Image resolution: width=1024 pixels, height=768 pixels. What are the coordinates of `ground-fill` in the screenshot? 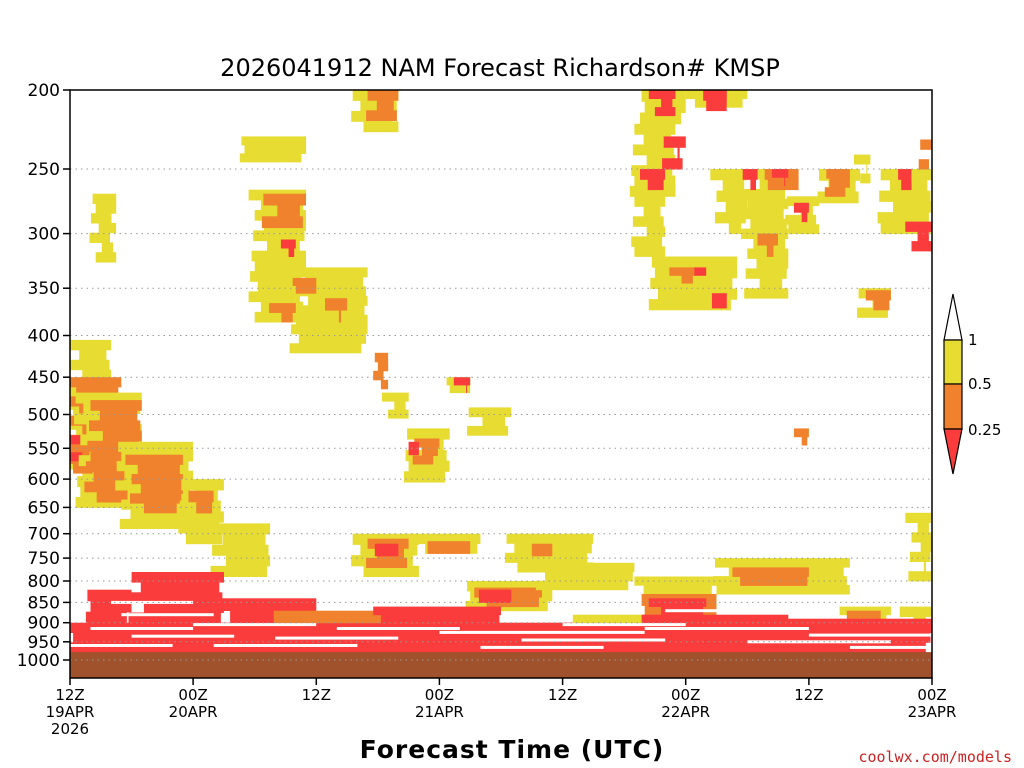 It's located at (501, 665).